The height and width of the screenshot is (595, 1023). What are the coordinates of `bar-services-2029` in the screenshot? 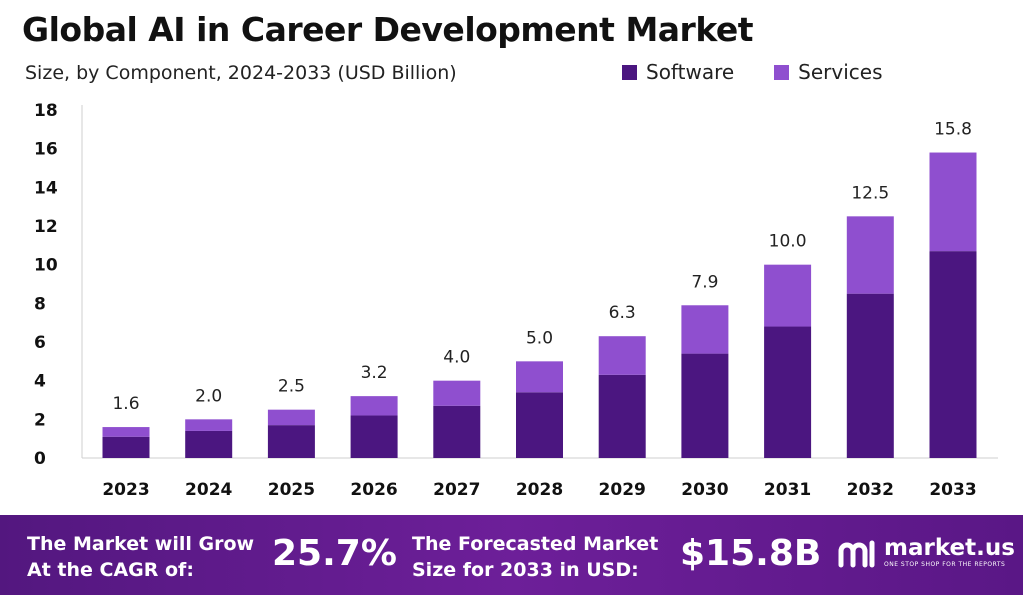 It's located at (622, 355).